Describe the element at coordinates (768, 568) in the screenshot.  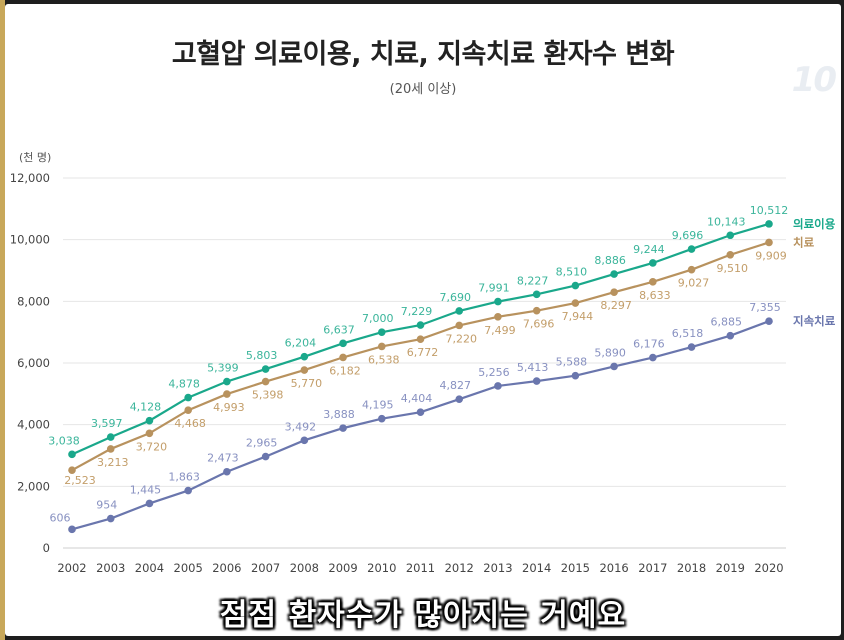
I see `x-tick-label: 2020` at that location.